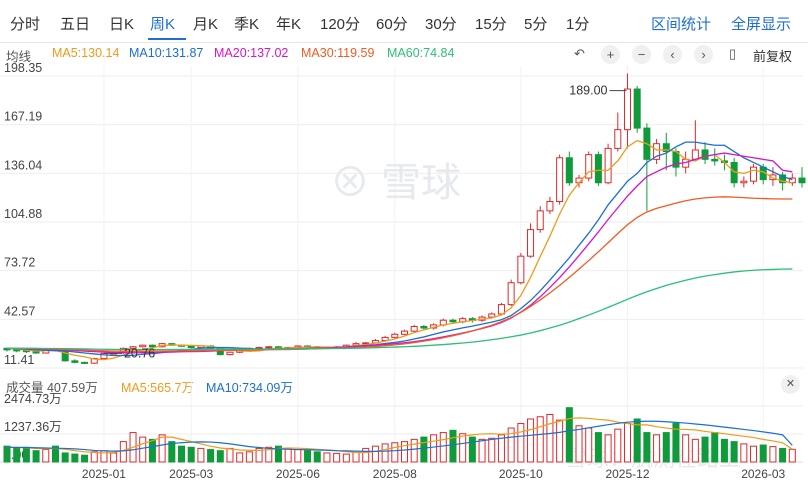 The width and height of the screenshot is (808, 485). Describe the element at coordinates (23, 68) in the screenshot. I see `y-tick-label: 198.35` at that location.